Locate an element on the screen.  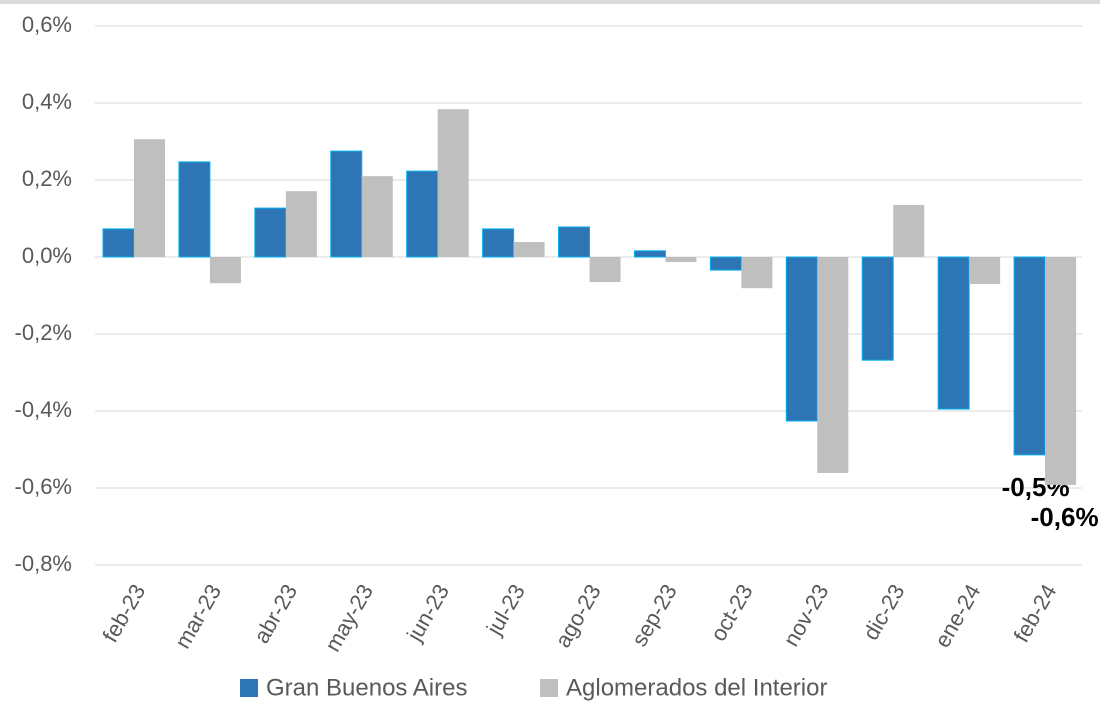
y-tick-label: -0,2% is located at coordinates (43, 332).